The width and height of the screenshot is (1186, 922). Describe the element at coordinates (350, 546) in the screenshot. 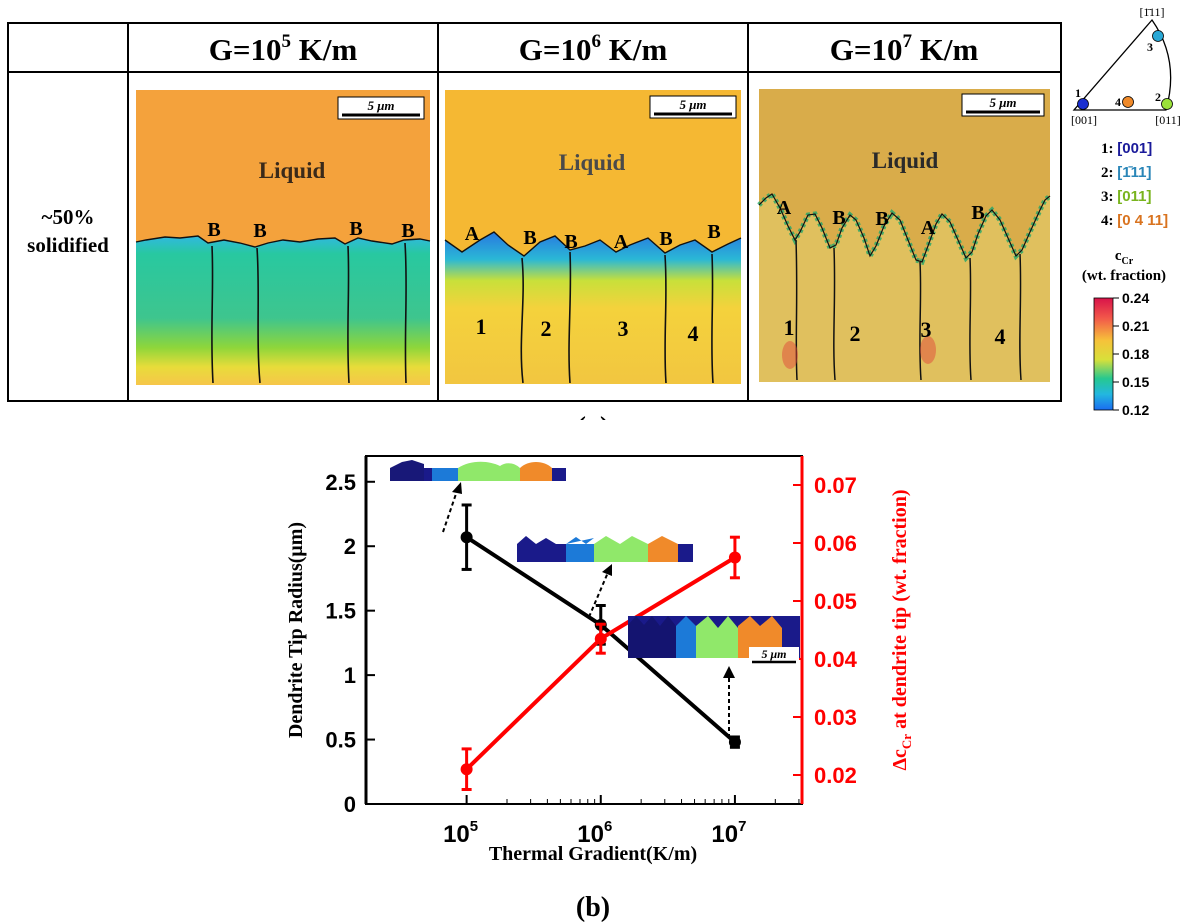

I see `y-left-tick-label: 2` at that location.